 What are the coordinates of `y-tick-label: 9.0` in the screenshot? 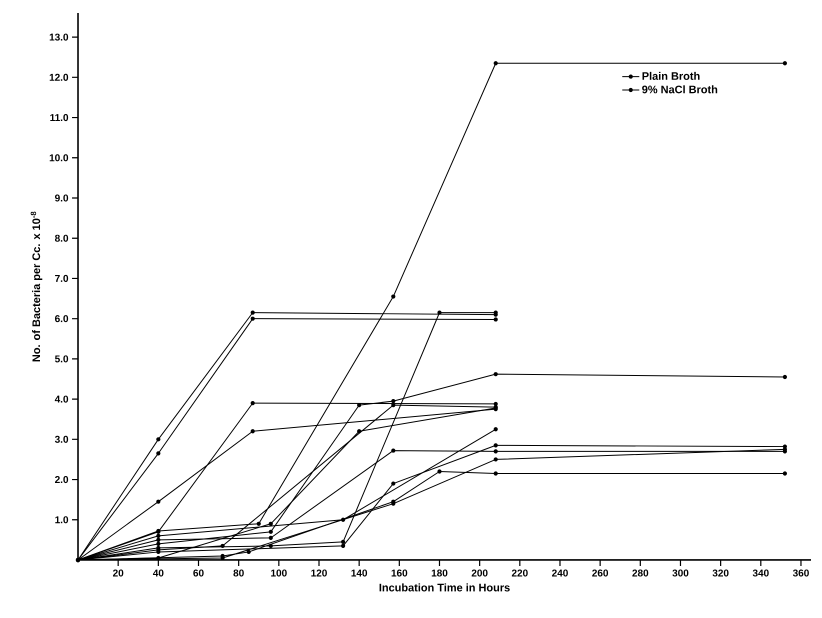 It's located at (61, 198).